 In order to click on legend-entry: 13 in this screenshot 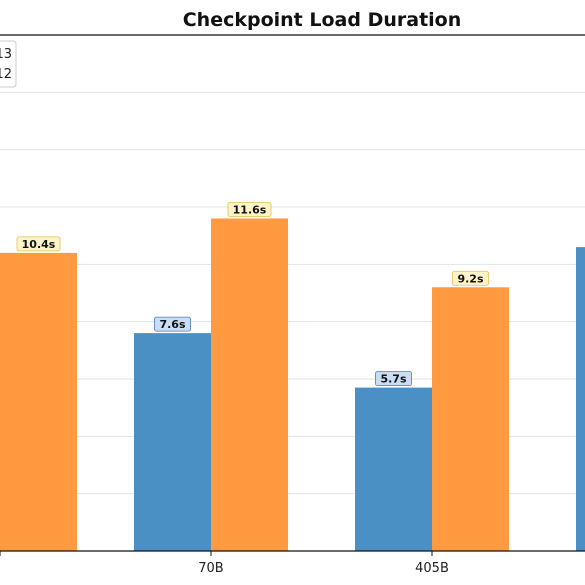, I will do `click(6, 54)`.